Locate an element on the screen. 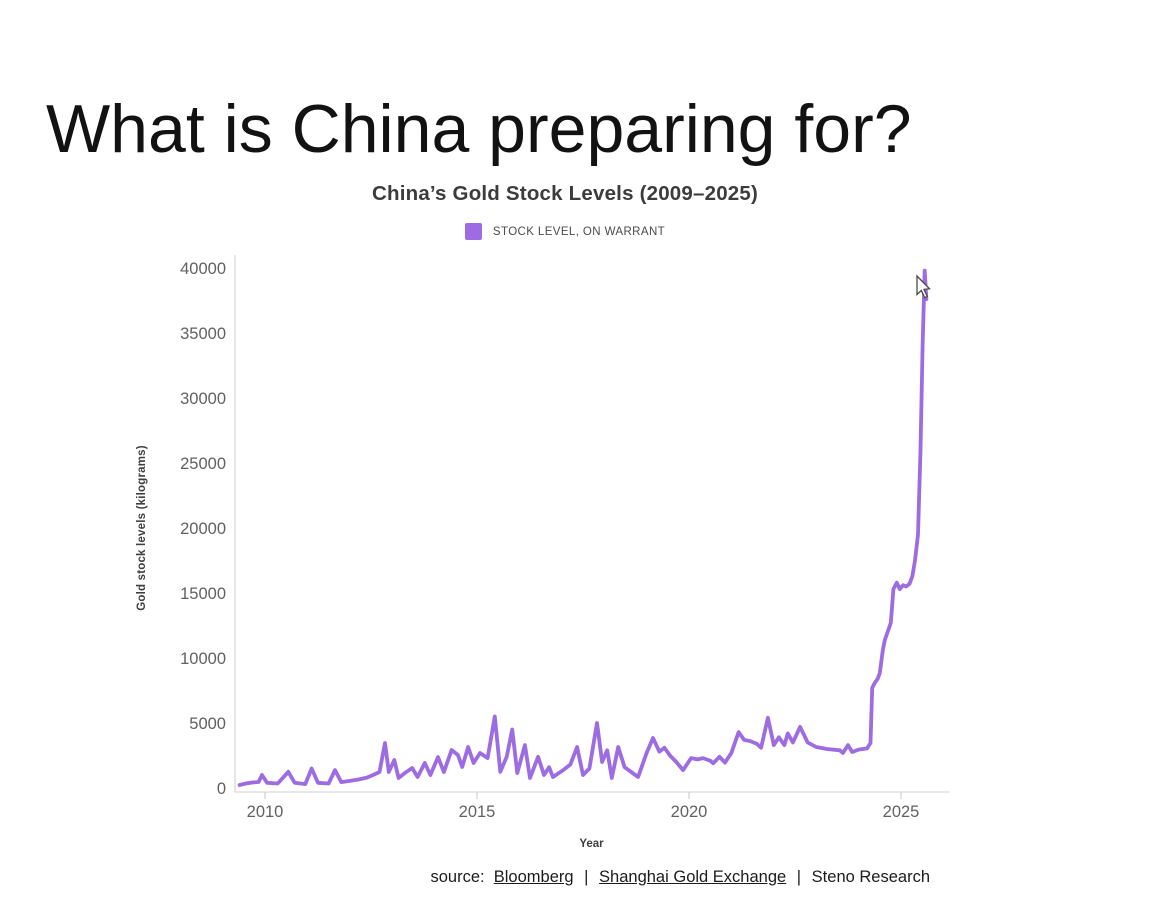  y-tick-label: 30000 is located at coordinates (203, 399).